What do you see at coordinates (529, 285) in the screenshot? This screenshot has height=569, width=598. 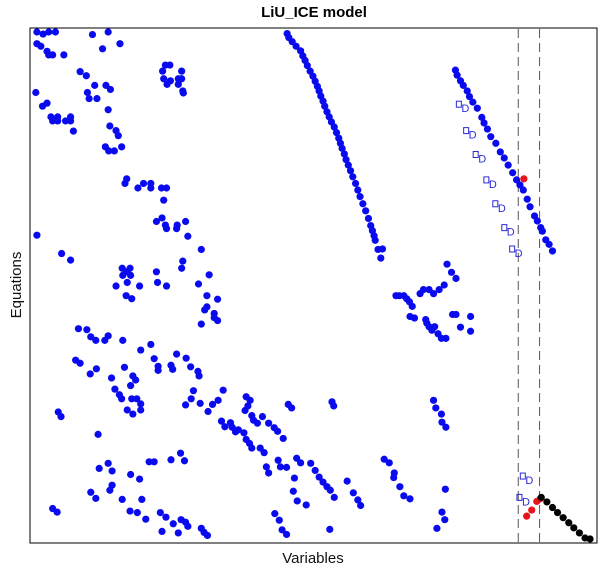 I see `separators` at bounding box center [529, 285].